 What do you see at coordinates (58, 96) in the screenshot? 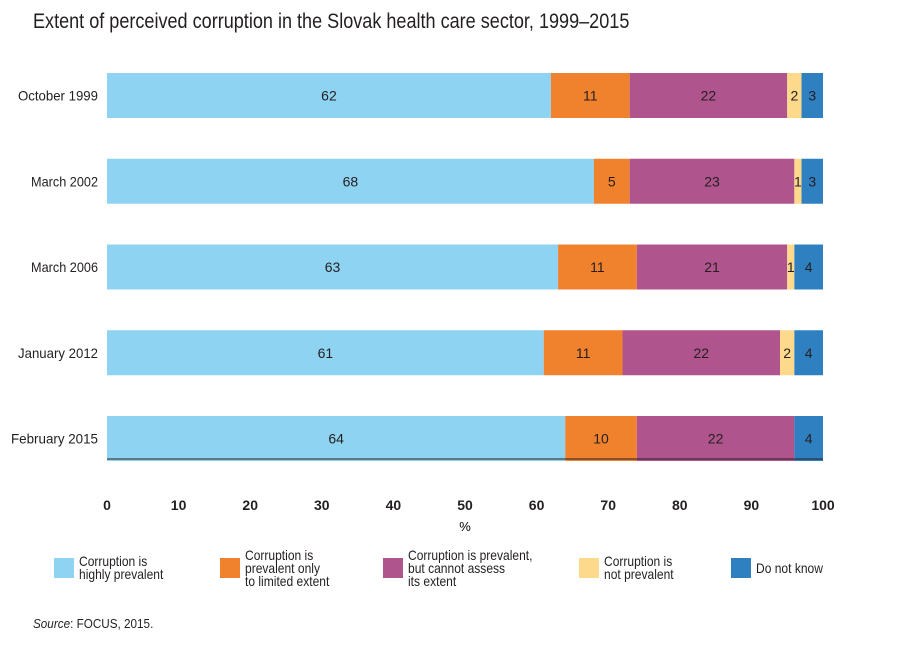
I see `category-label: October 1999` at bounding box center [58, 96].